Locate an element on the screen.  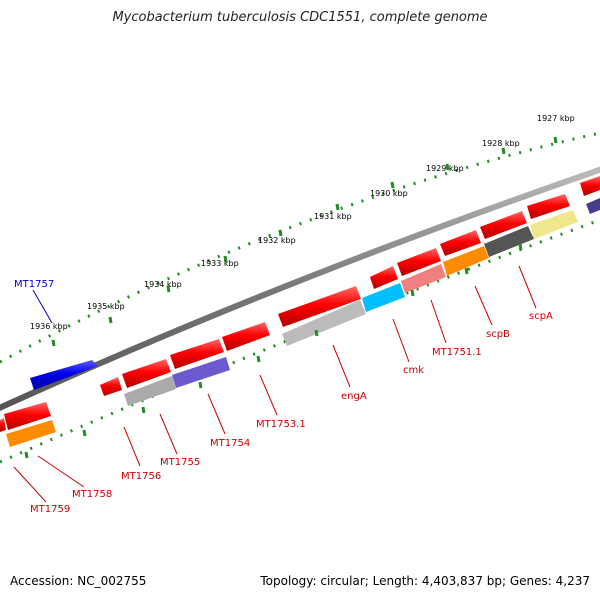
kbp-label: 1933 kbp is located at coordinates (220, 263).